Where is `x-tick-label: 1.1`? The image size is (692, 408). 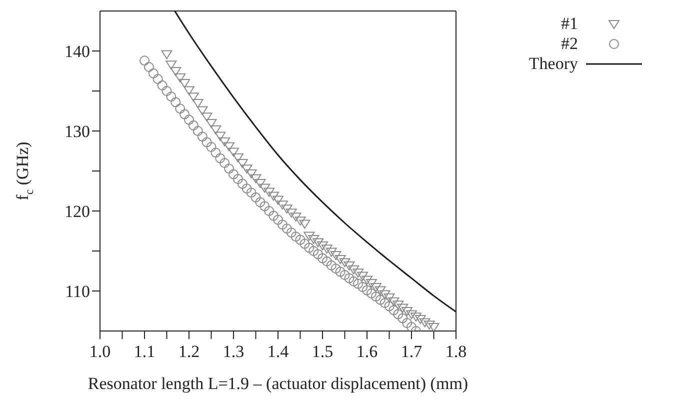 x-tick-label: 1.1 is located at coordinates (145, 352).